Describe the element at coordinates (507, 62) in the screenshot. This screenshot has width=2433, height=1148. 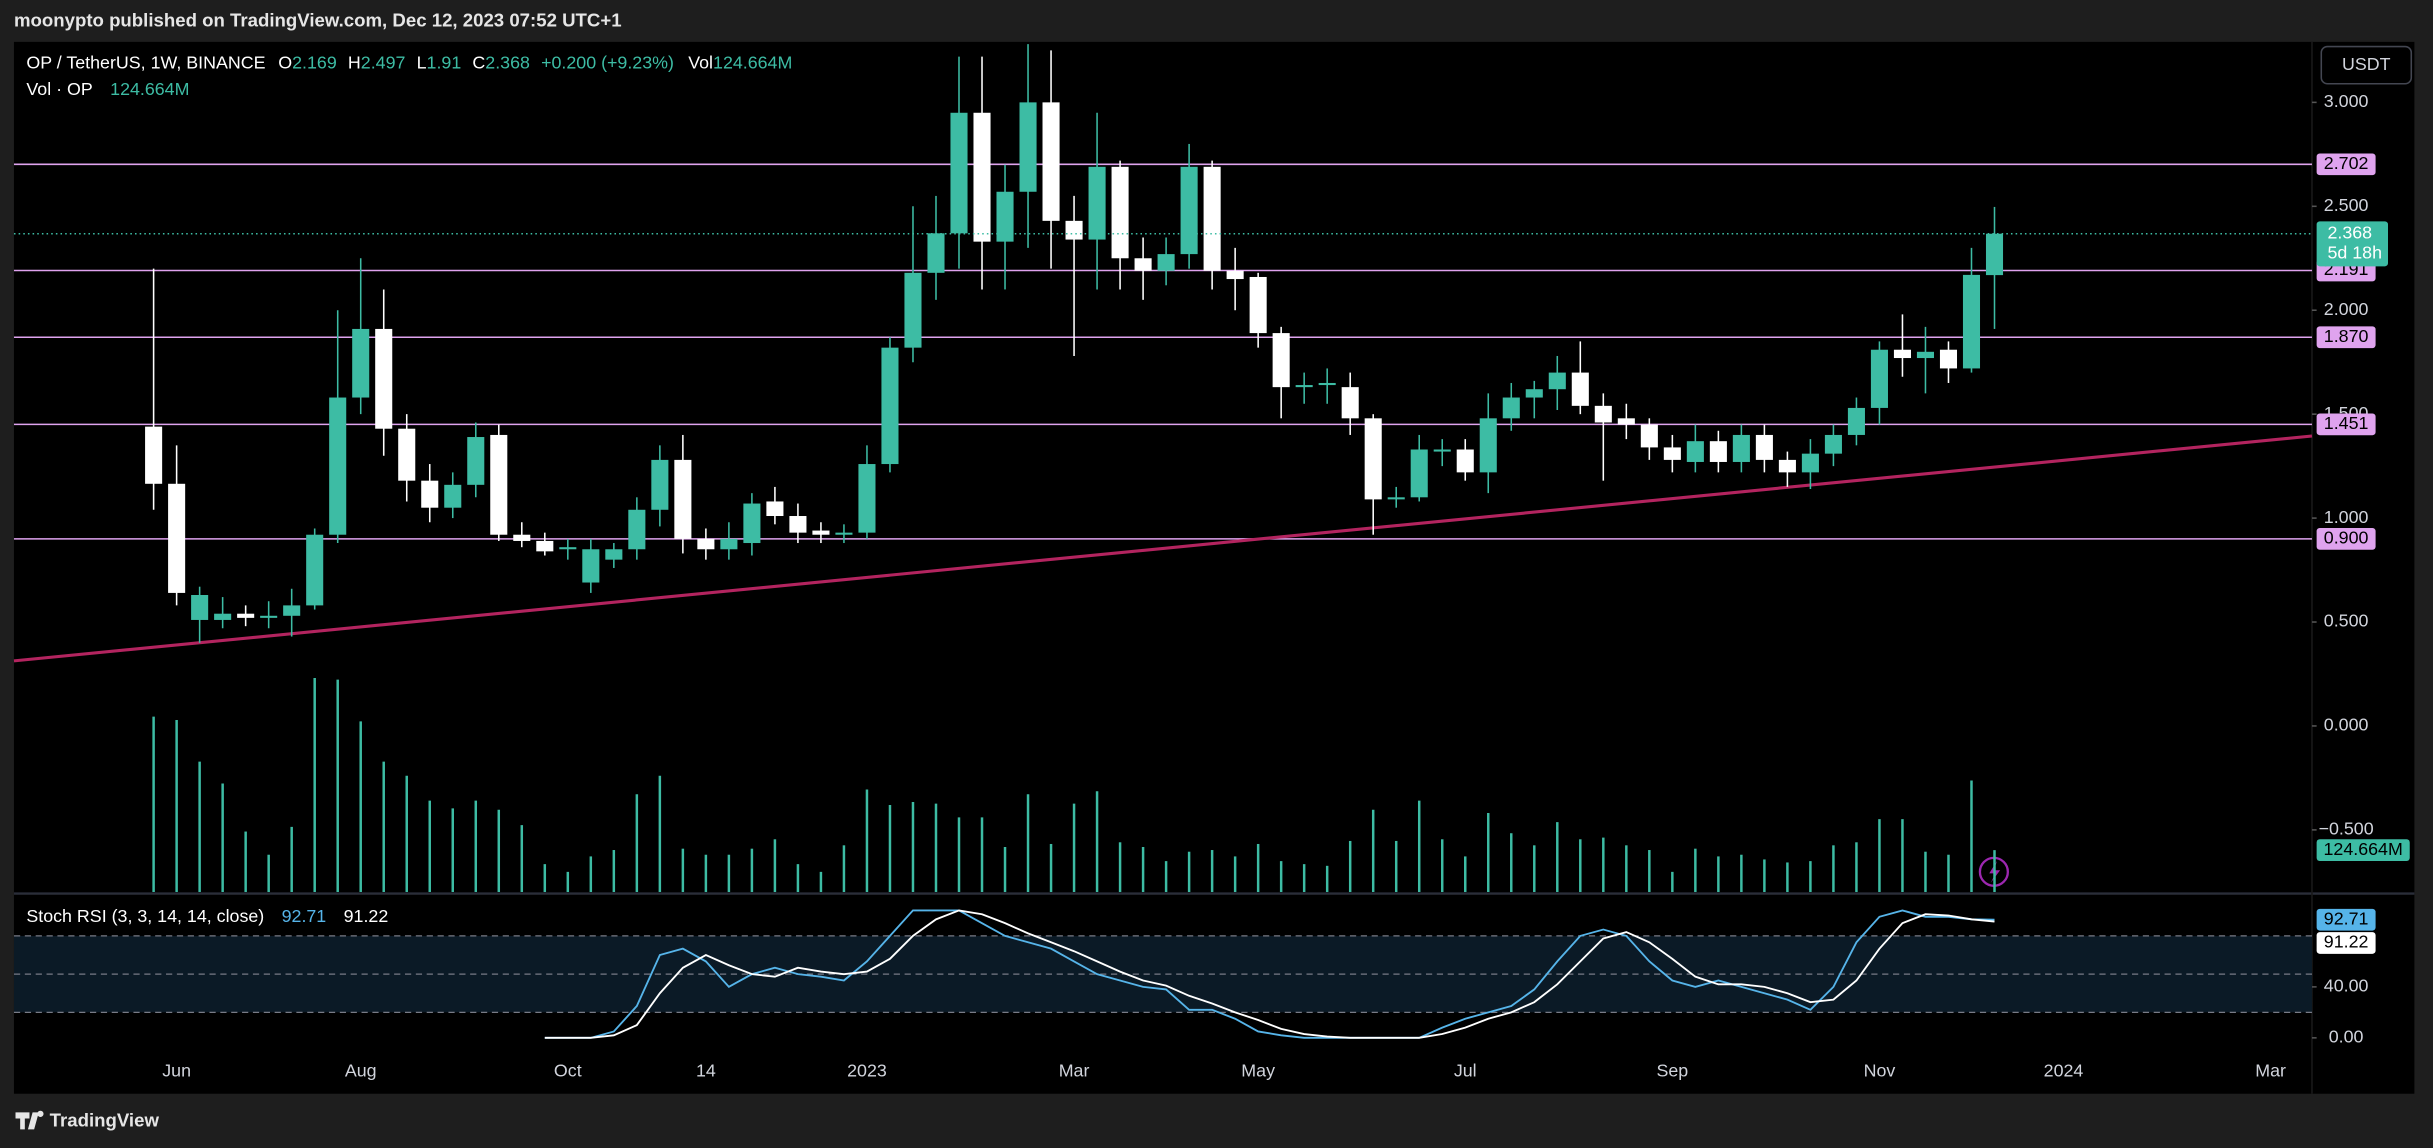
I see `legend-close: 2.368` at that location.